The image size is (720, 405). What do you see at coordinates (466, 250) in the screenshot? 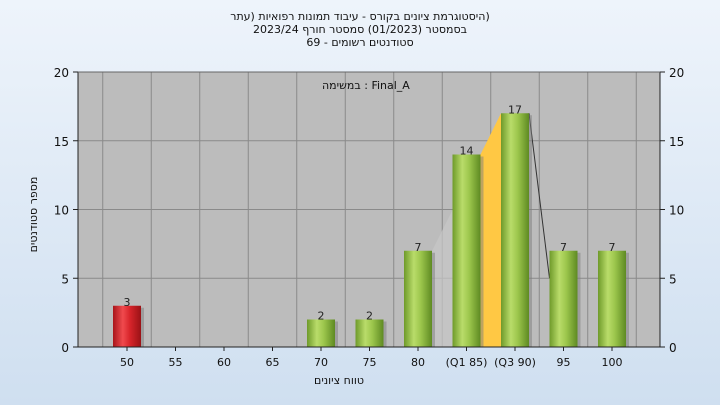
I see `bar-(Q1 85)` at bounding box center [466, 250].